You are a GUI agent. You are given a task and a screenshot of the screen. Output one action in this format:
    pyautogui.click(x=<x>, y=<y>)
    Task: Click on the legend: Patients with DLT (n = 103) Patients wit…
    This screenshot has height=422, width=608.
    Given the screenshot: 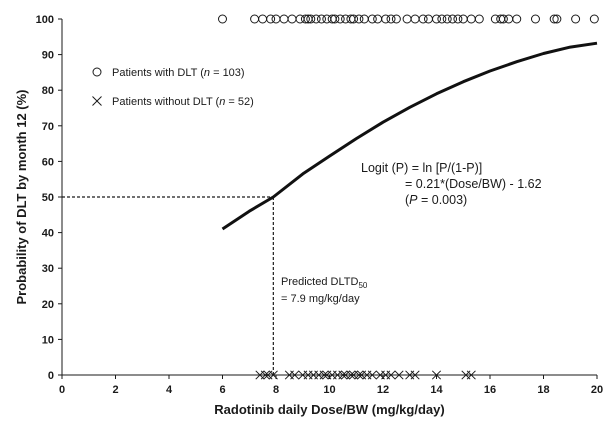 What is the action you would take?
    pyautogui.click(x=173, y=87)
    